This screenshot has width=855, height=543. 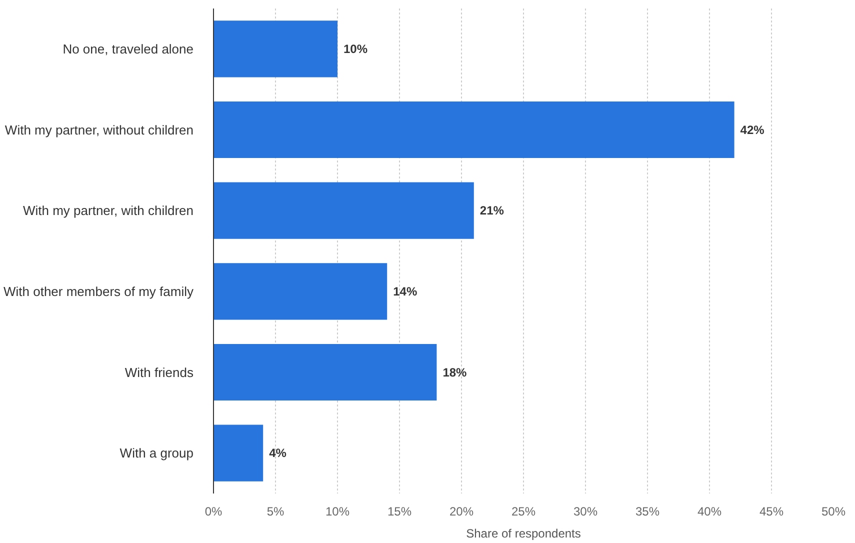 What do you see at coordinates (399, 511) in the screenshot?
I see `x-tick-label: 15%` at bounding box center [399, 511].